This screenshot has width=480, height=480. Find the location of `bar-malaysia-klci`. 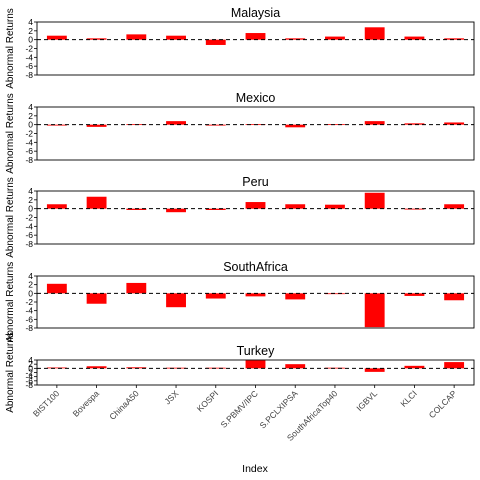

bar-malaysia-klci is located at coordinates (414, 38).